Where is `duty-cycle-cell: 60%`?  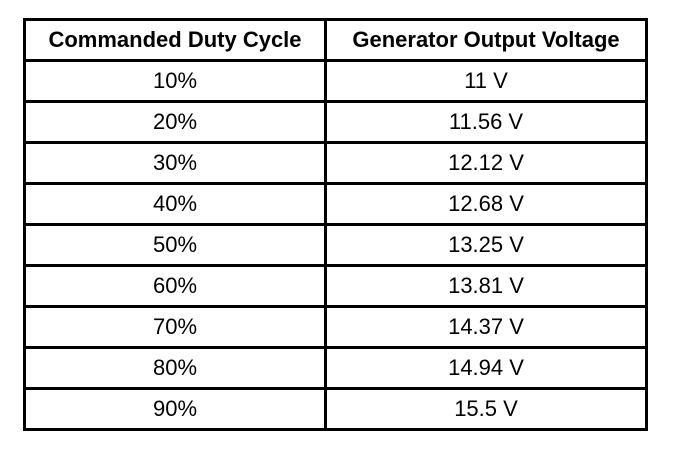 duty-cycle-cell: 60% is located at coordinates (175, 286).